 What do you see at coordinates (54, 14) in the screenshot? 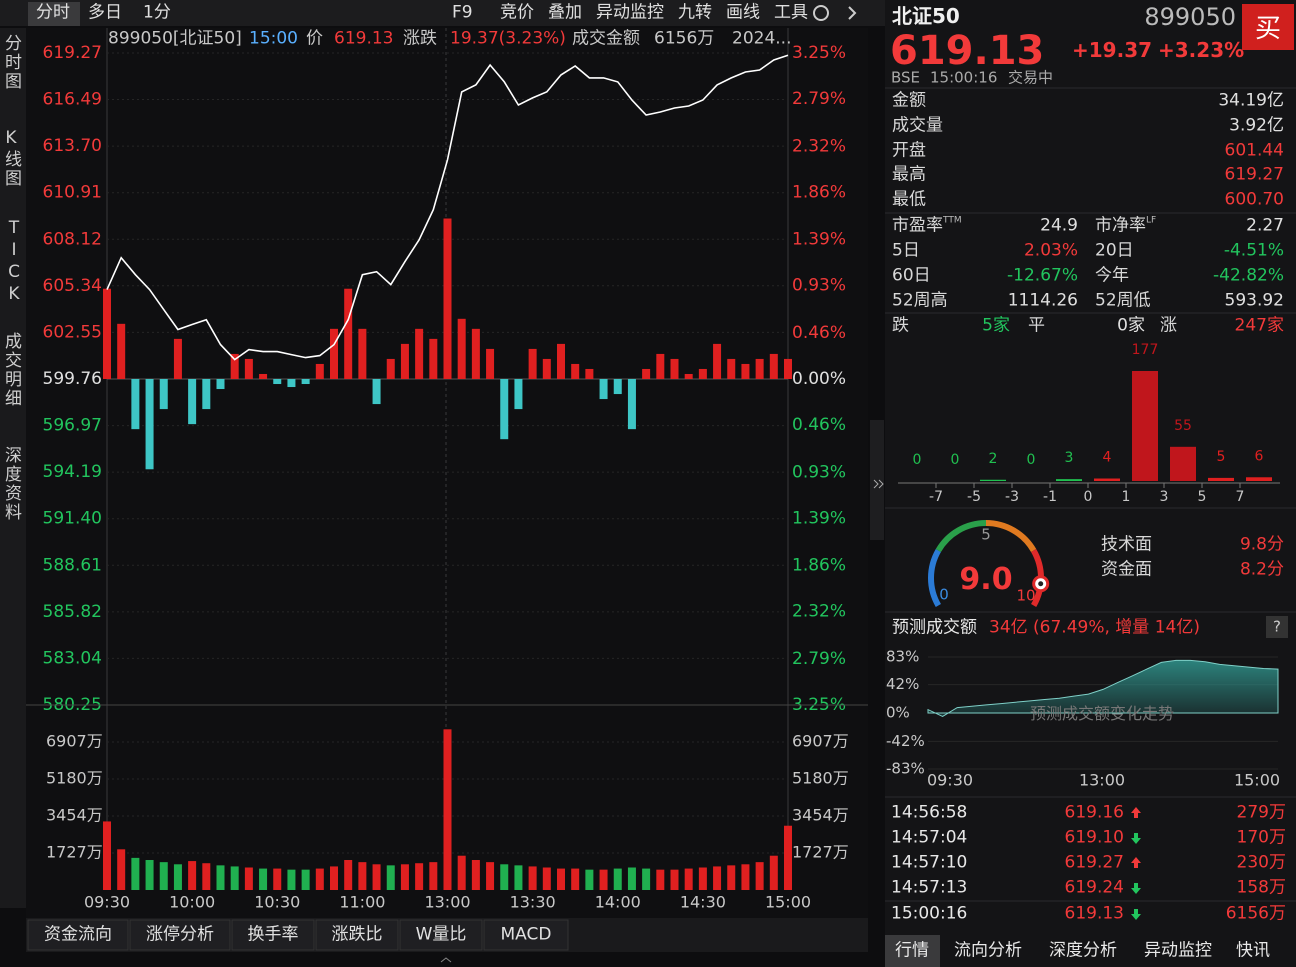
I see `active-tab-bg` at bounding box center [54, 14].